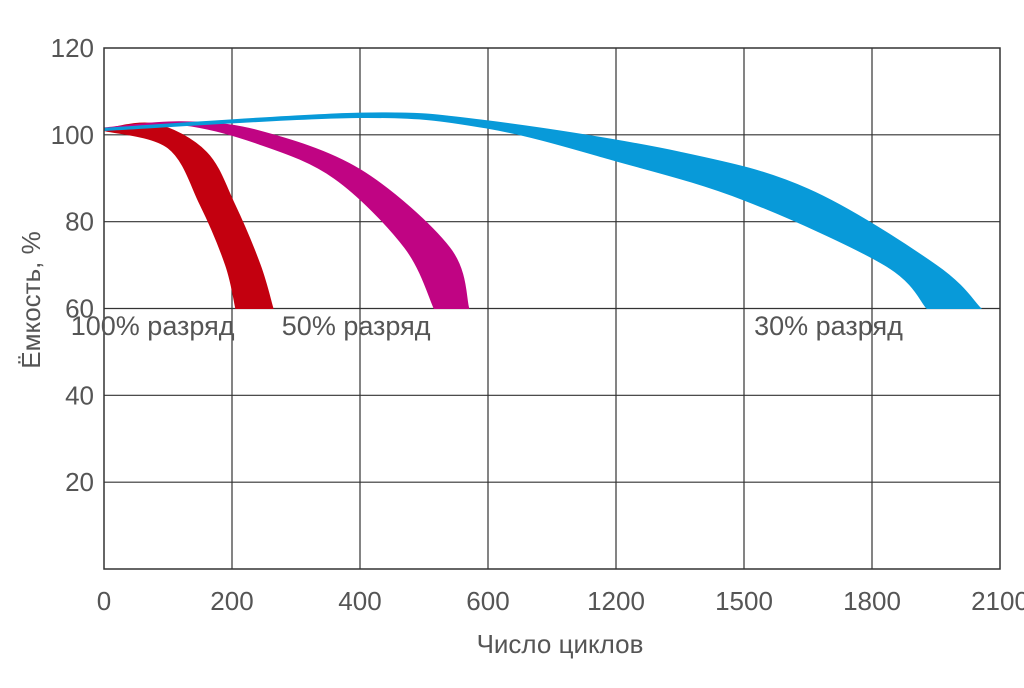 This screenshot has width=1024, height=688. I want to click on y-tick-label: 20, so click(79, 482).